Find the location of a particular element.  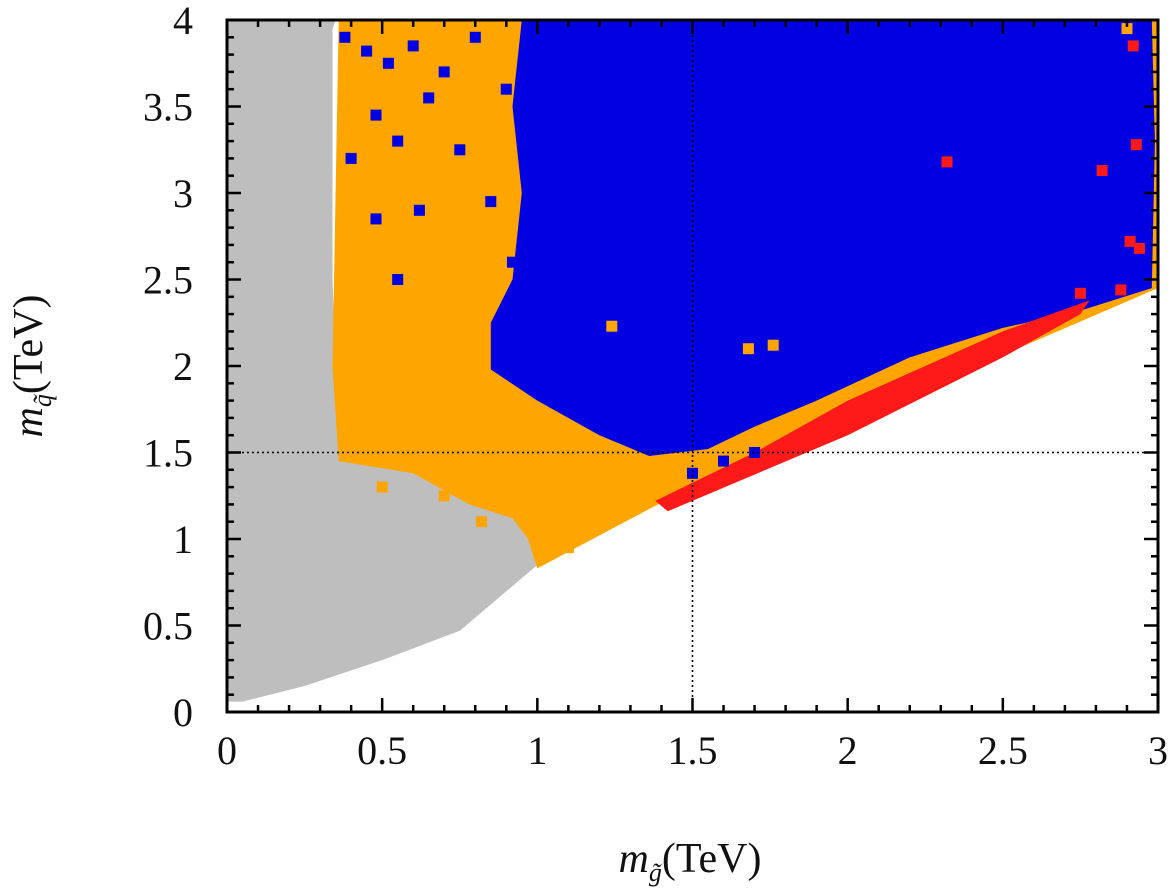

y-axis-title: mq̃(TeV) is located at coordinates (31, 365).